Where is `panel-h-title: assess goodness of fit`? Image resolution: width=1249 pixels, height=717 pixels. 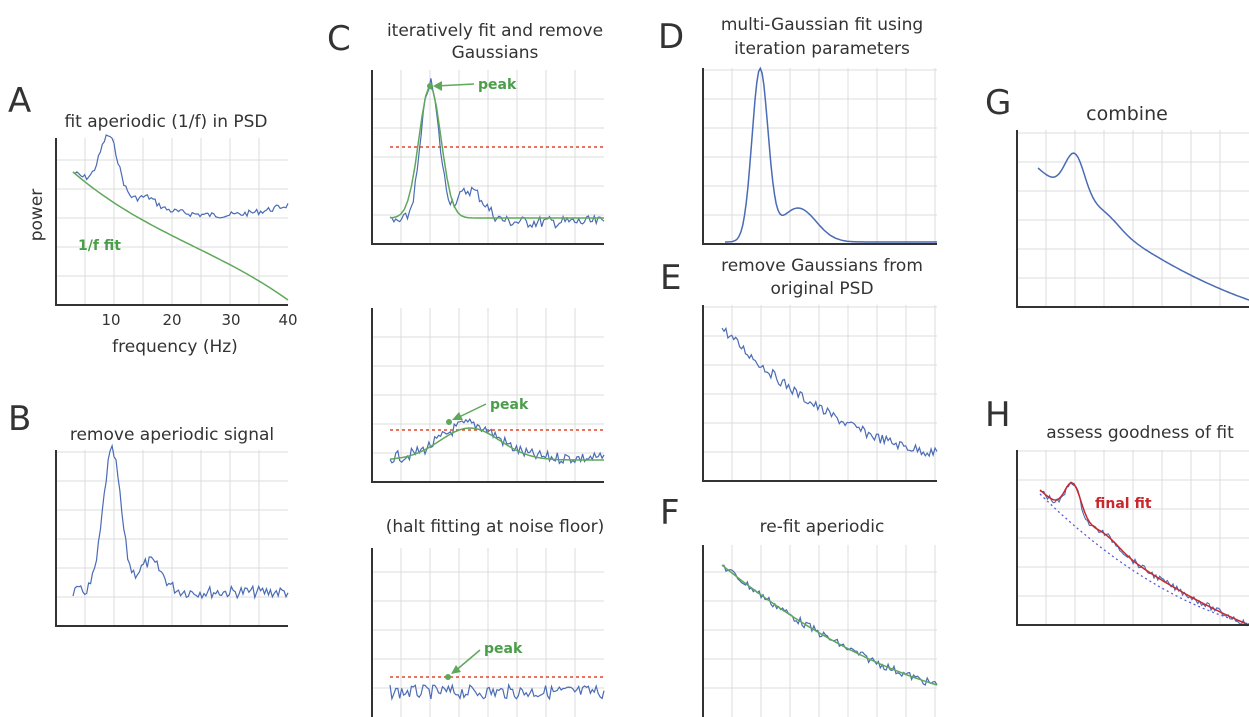
panel-h-title: assess goodness of fit is located at coordinates (1140, 433).